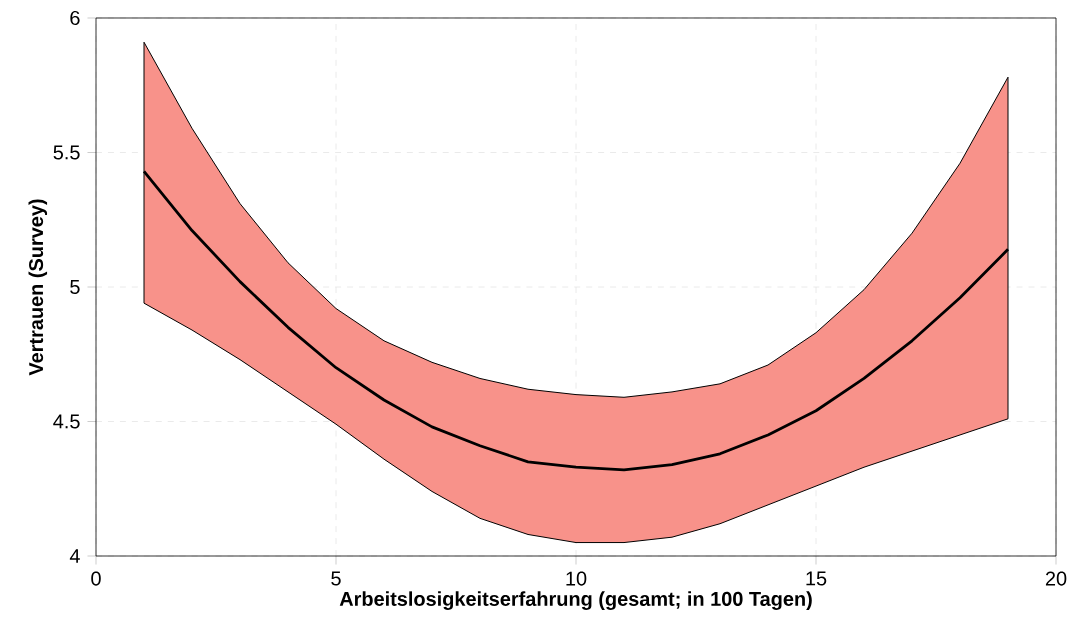  Describe the element at coordinates (74, 556) in the screenshot. I see `y-tick-label: 4` at that location.